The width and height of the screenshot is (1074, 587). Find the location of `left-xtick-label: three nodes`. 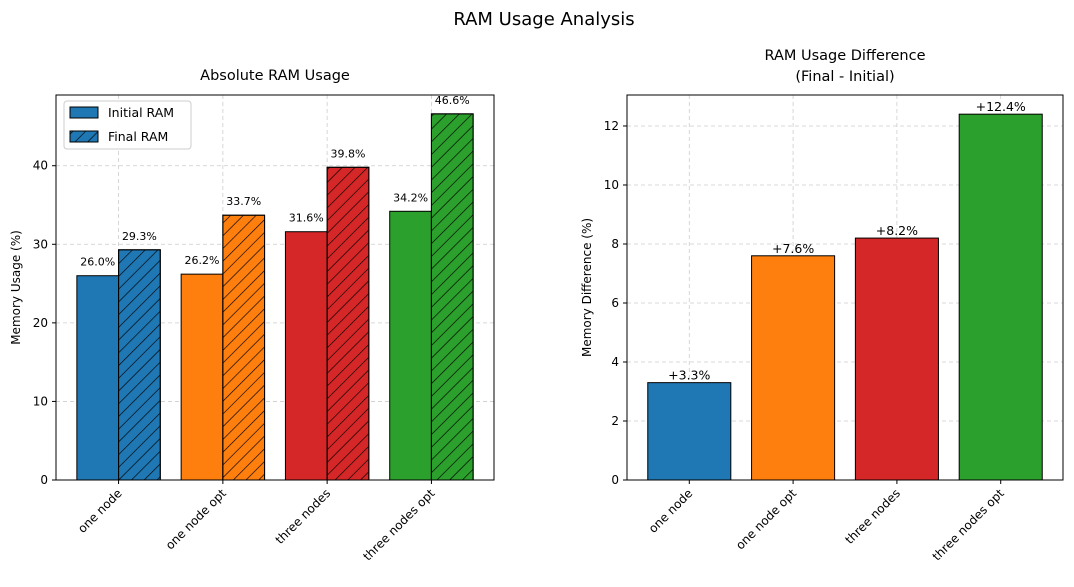

left-xtick-label: three nodes is located at coordinates (303, 516).